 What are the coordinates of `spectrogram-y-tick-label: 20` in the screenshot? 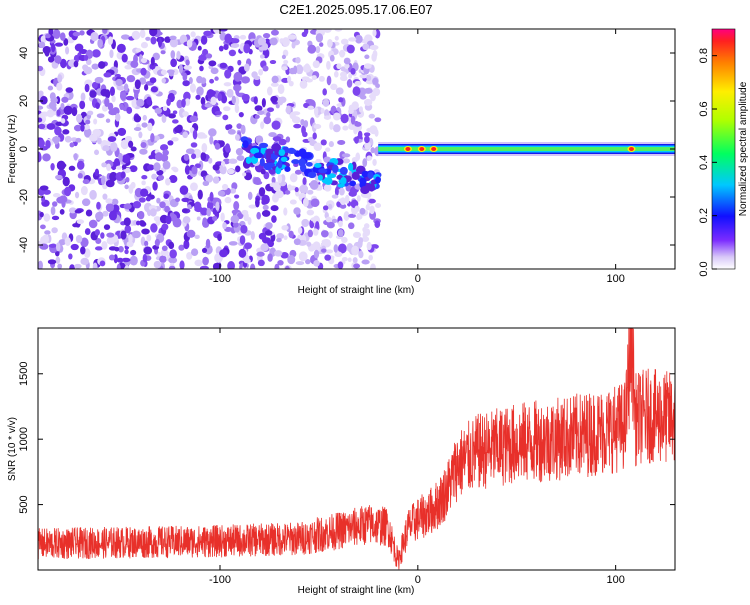 It's located at (24, 101).